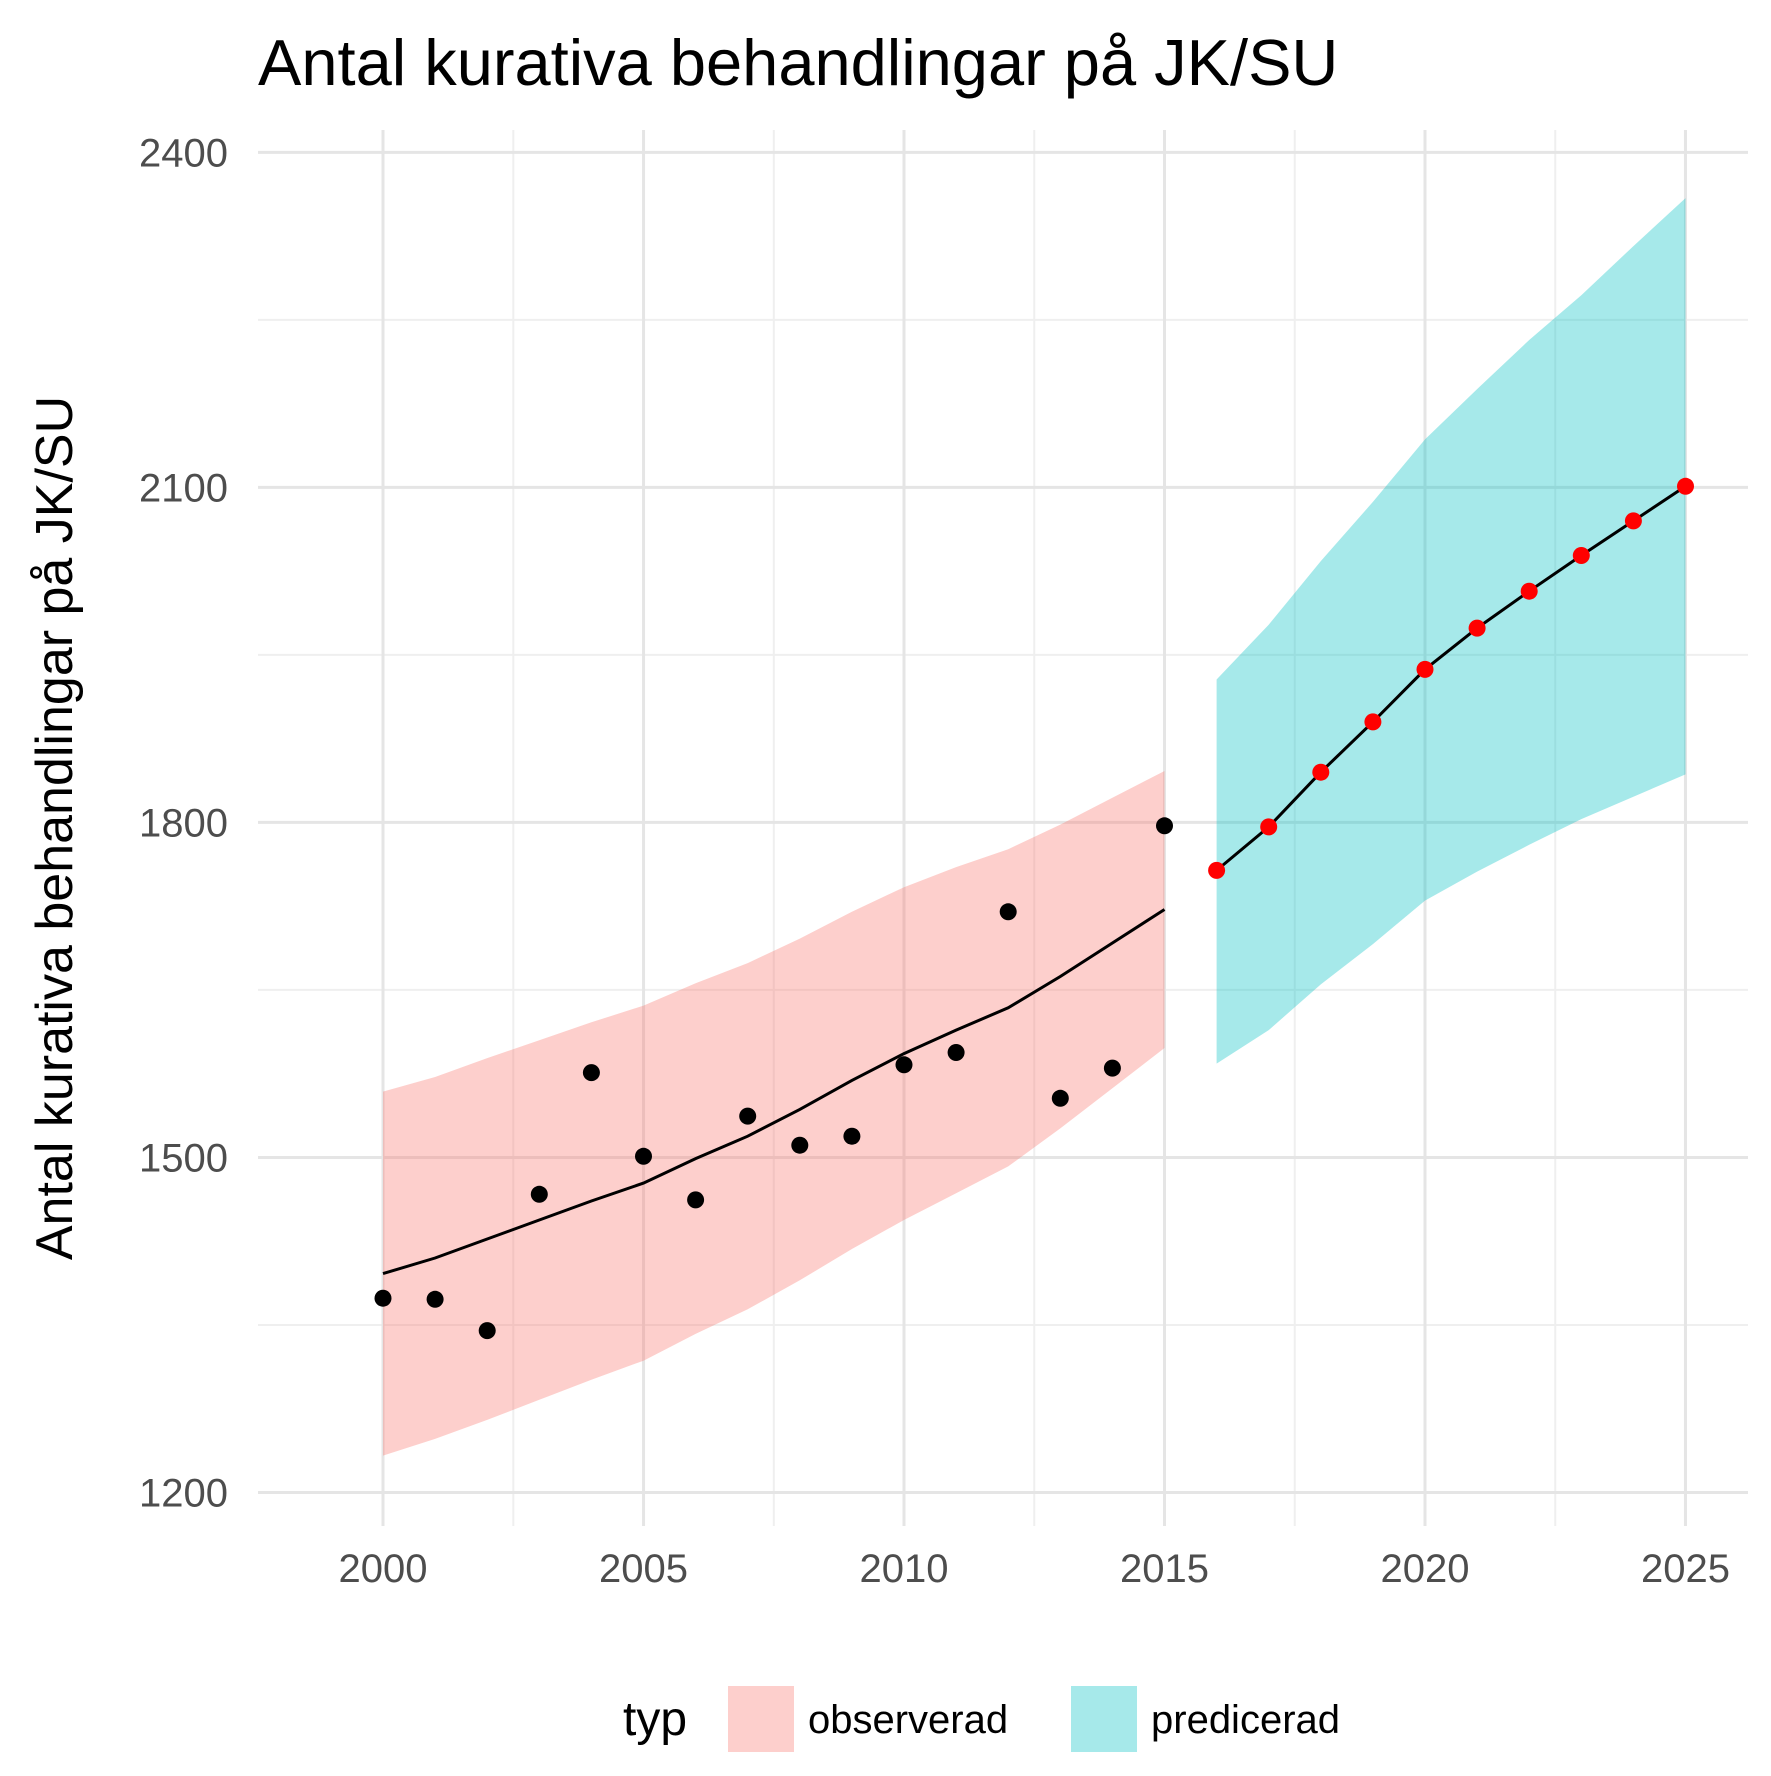  Describe the element at coordinates (383, 1569) in the screenshot. I see `x-tick-label: 2000` at that location.